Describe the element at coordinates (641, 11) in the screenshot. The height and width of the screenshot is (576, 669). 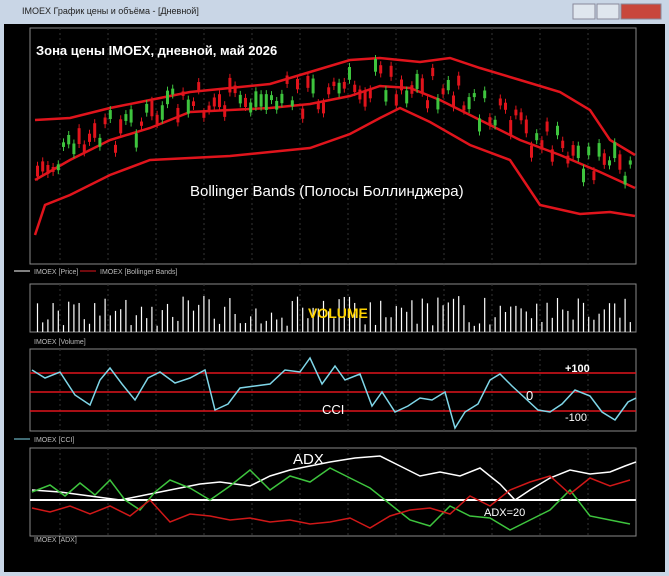
I see `close-button` at that location.